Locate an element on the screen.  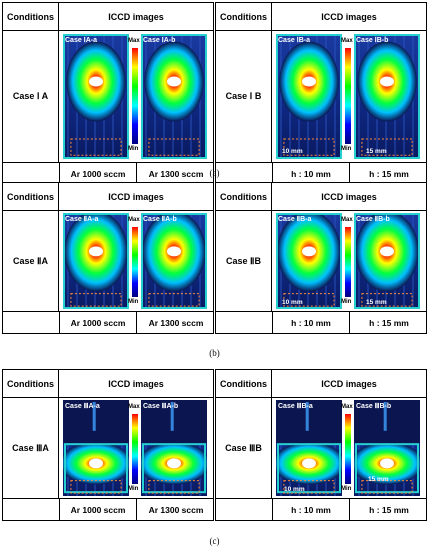
footer-row: Ar 1000 sccm Ar 1300 sccm is located at coordinates (136, 323).